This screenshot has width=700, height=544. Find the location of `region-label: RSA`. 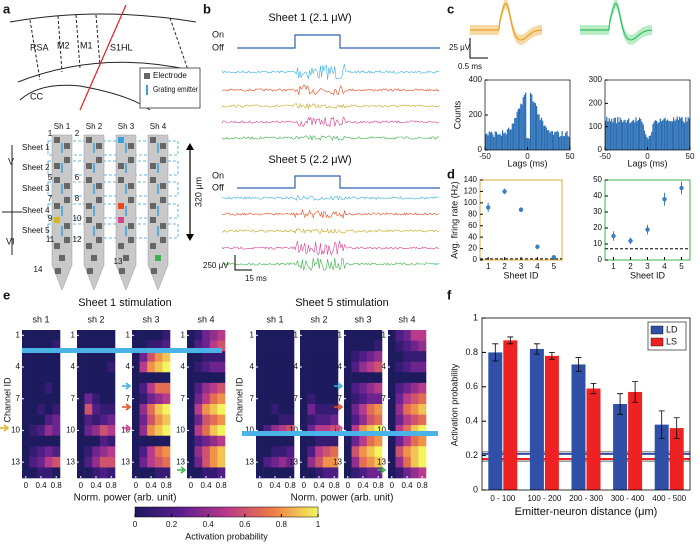

region-label: RSA is located at coordinates (39, 47).